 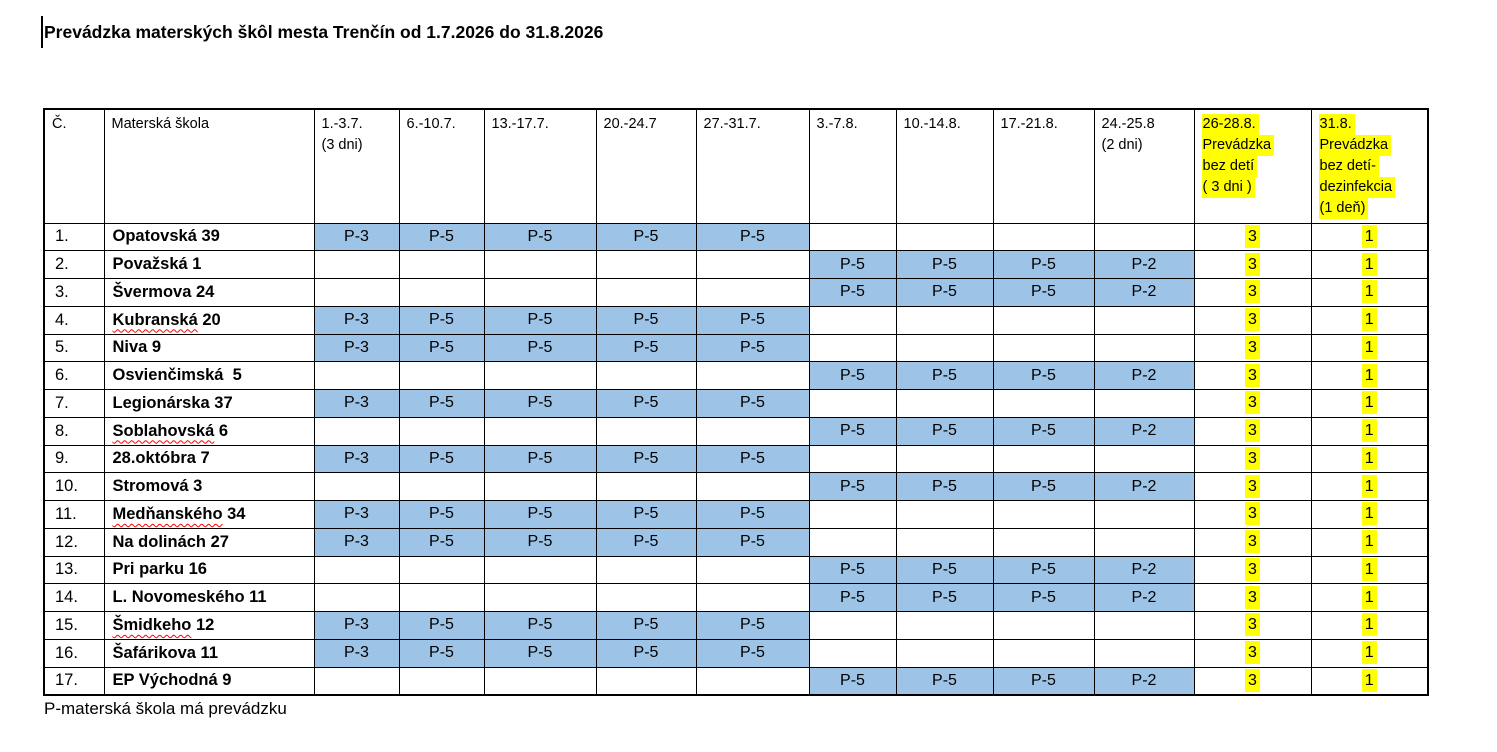 I want to click on school-name: Šmidkeho 12, so click(x=209, y=625).